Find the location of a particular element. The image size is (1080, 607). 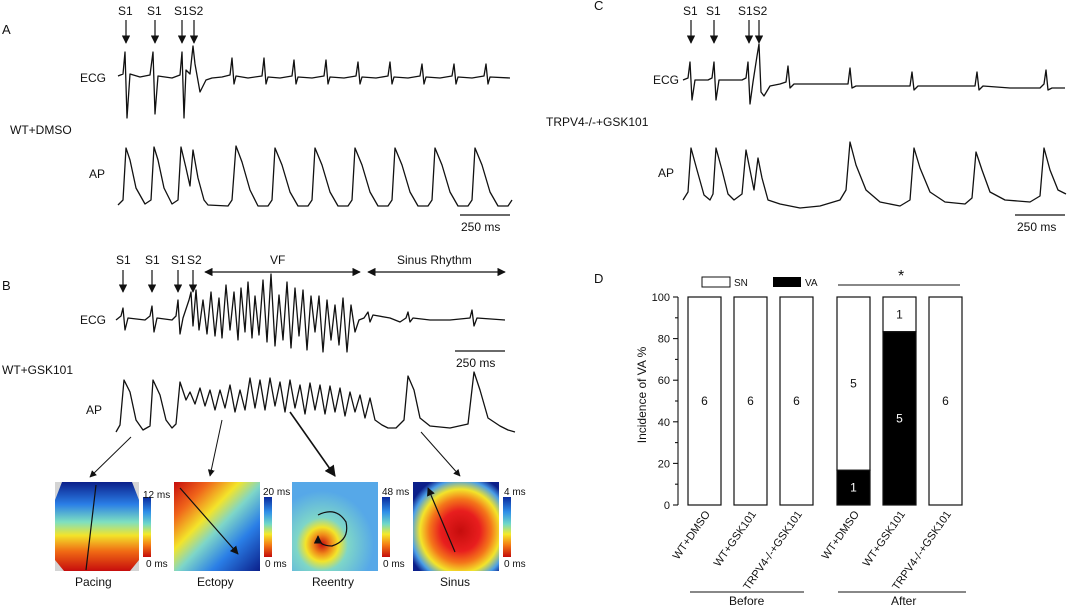

ecg-trace-a is located at coordinates (314, 82).